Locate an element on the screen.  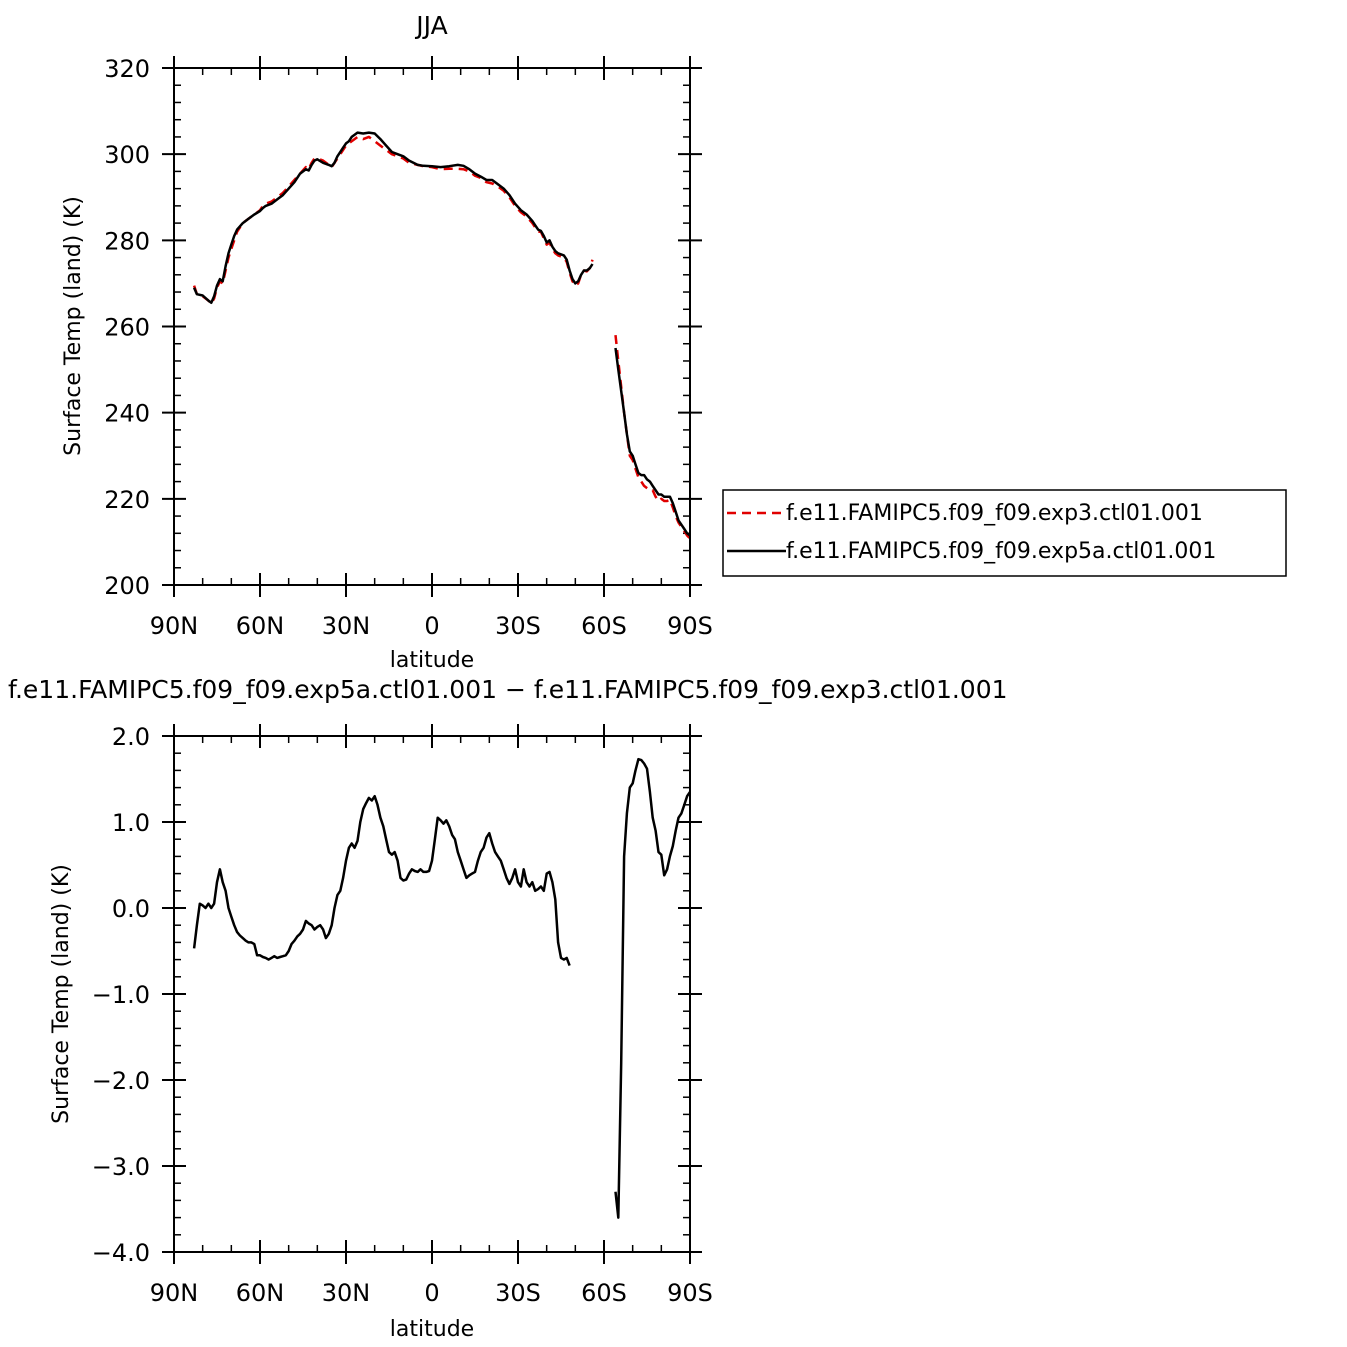
bottom-y-tick-label: 0.0 is located at coordinates (131, 909).